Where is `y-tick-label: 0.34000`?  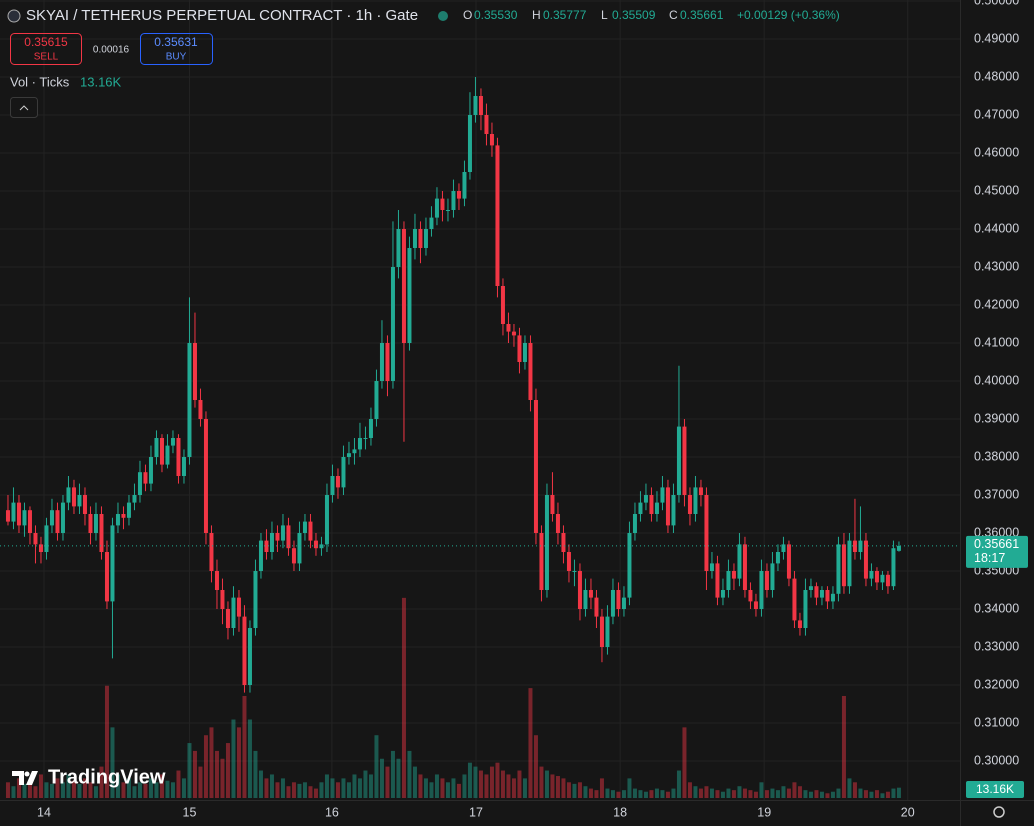
y-tick-label: 0.34000 is located at coordinates (996, 608).